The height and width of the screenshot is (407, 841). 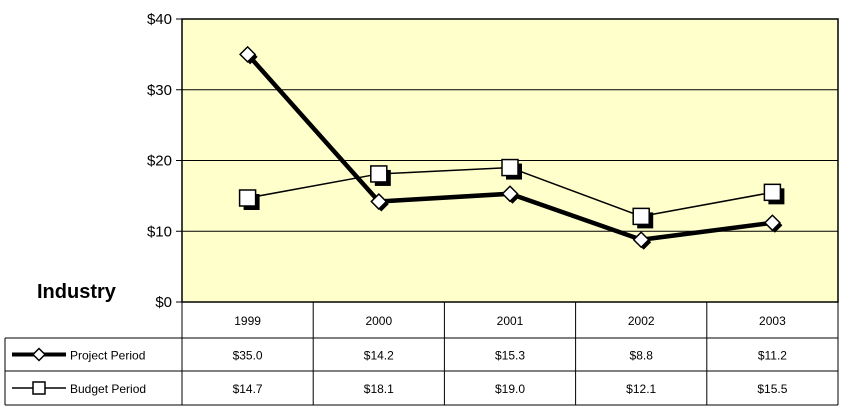 I want to click on data-label-budget-period: $12.1, so click(x=641, y=389).